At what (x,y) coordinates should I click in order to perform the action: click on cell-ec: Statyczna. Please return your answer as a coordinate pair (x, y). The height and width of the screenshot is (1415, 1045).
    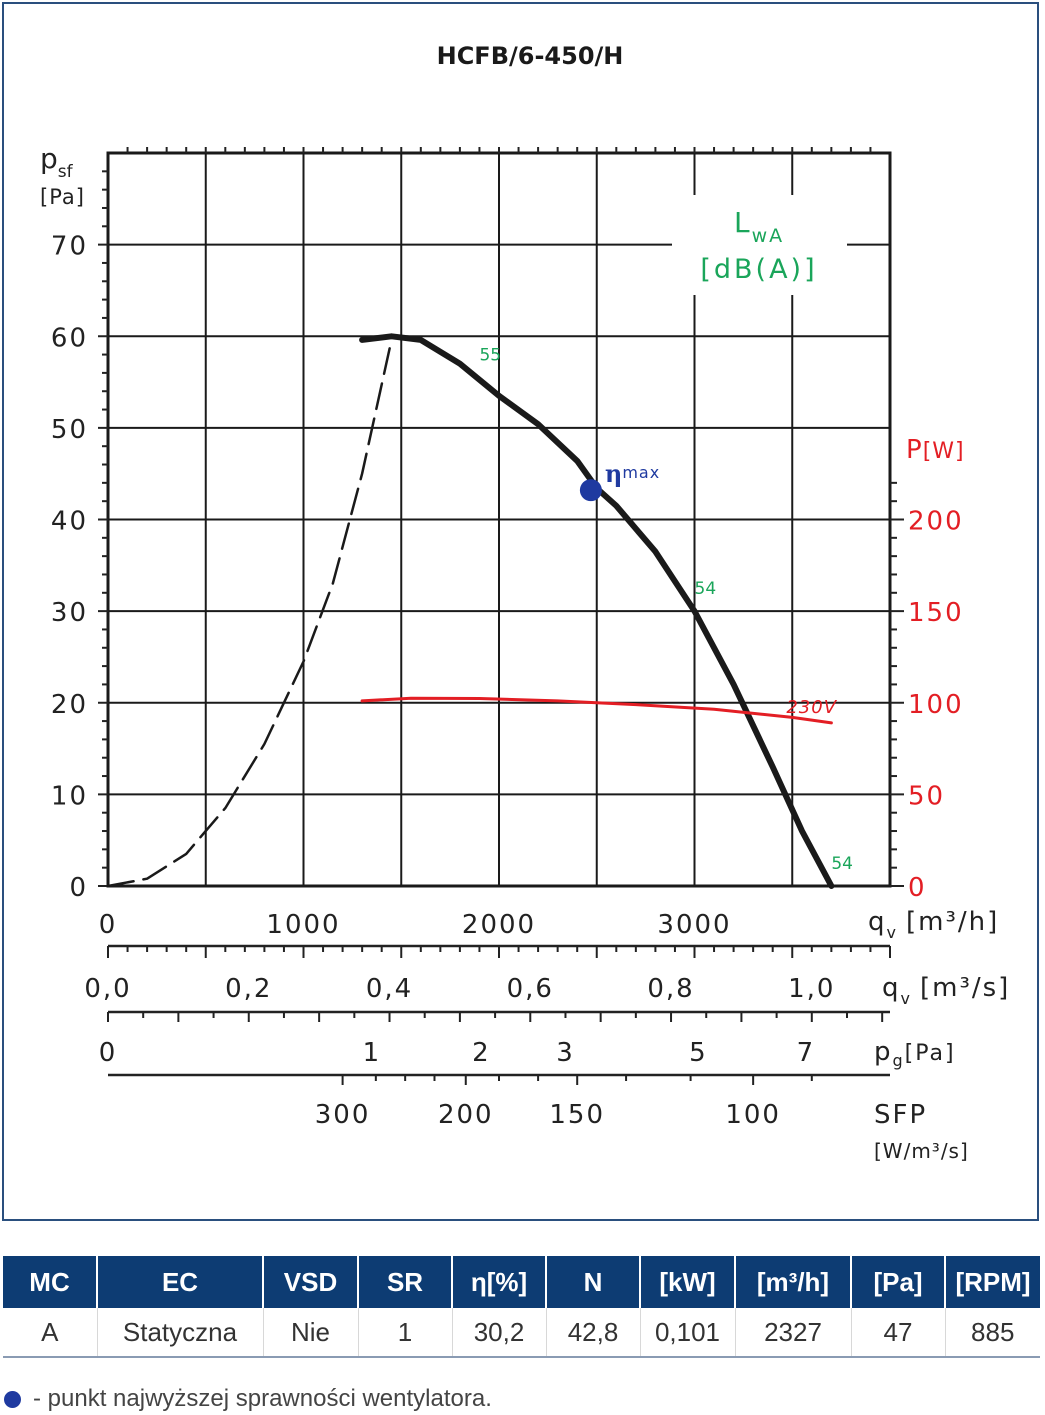
    Looking at the image, I should click on (179, 1333).